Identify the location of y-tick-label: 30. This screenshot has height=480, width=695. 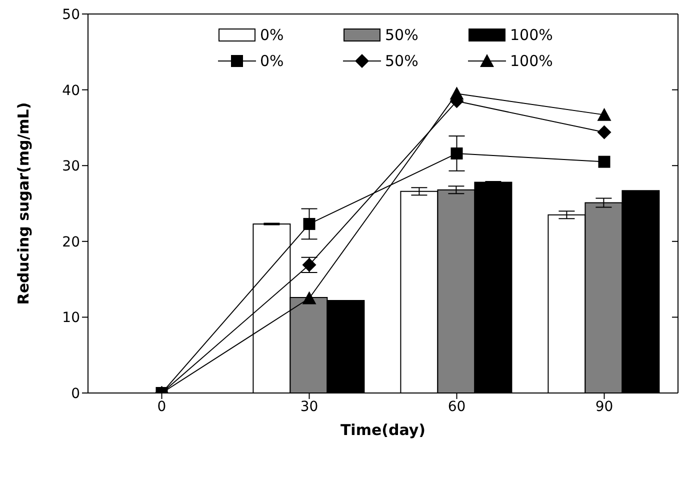
(71, 166).